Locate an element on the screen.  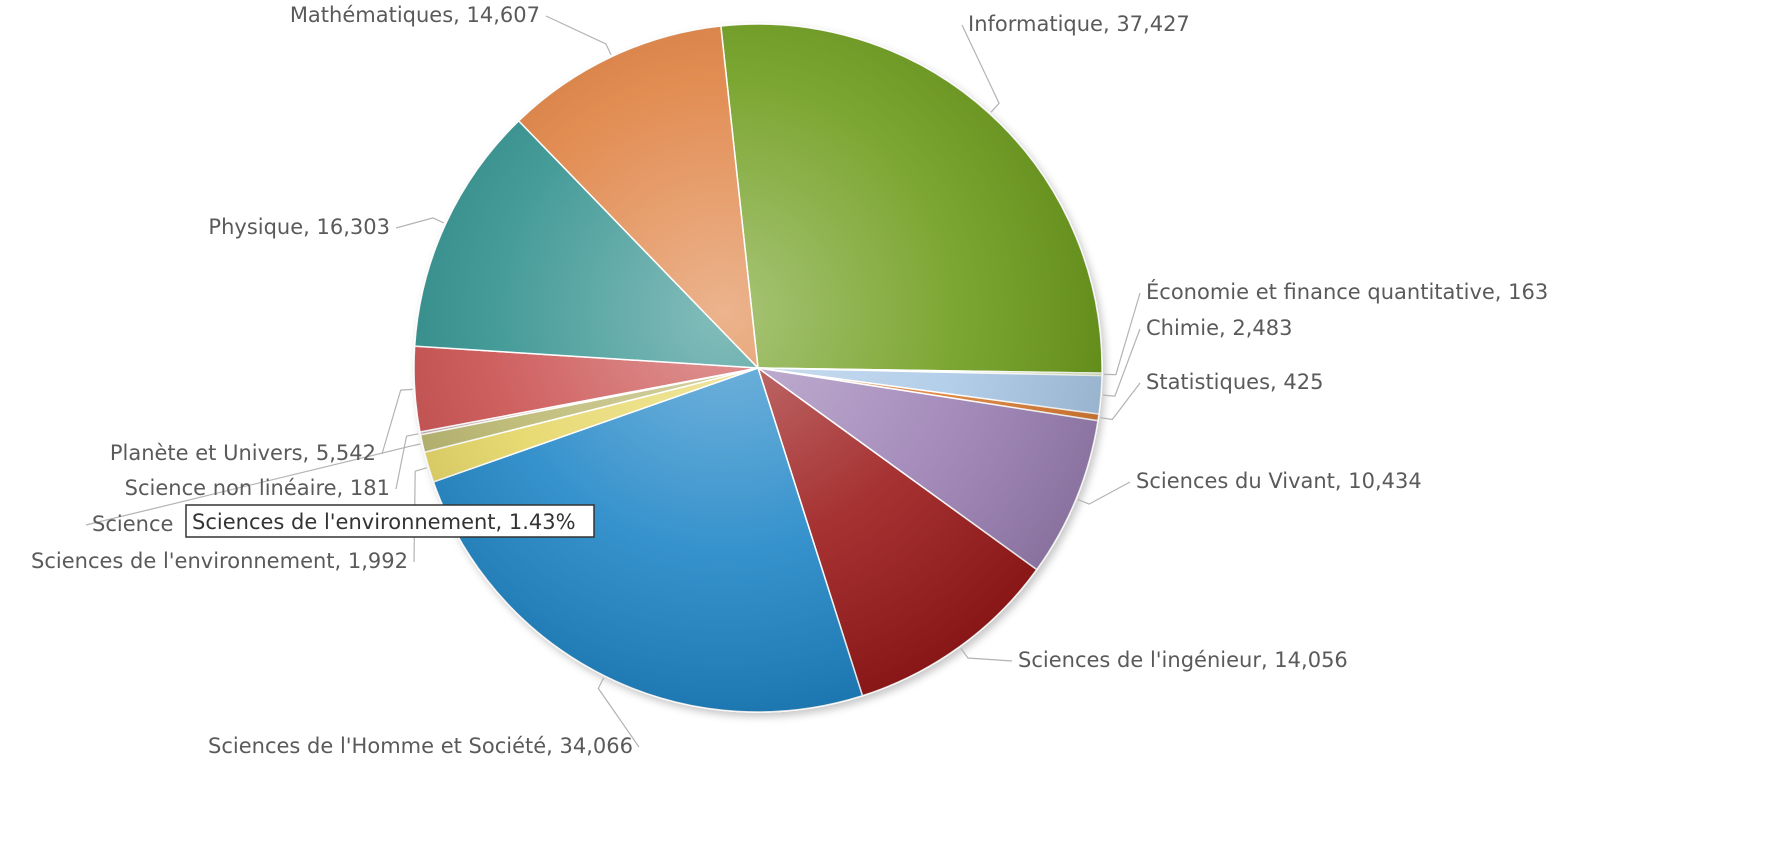
tooltip-text: Sciences de l'environnement, 1.43% is located at coordinates (384, 522).